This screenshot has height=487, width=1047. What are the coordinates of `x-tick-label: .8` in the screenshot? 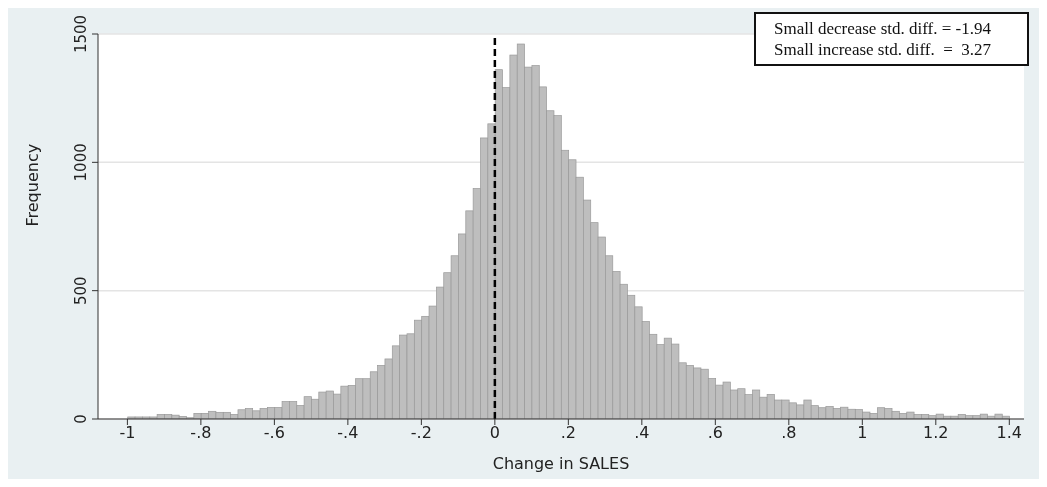 It's located at (789, 433).